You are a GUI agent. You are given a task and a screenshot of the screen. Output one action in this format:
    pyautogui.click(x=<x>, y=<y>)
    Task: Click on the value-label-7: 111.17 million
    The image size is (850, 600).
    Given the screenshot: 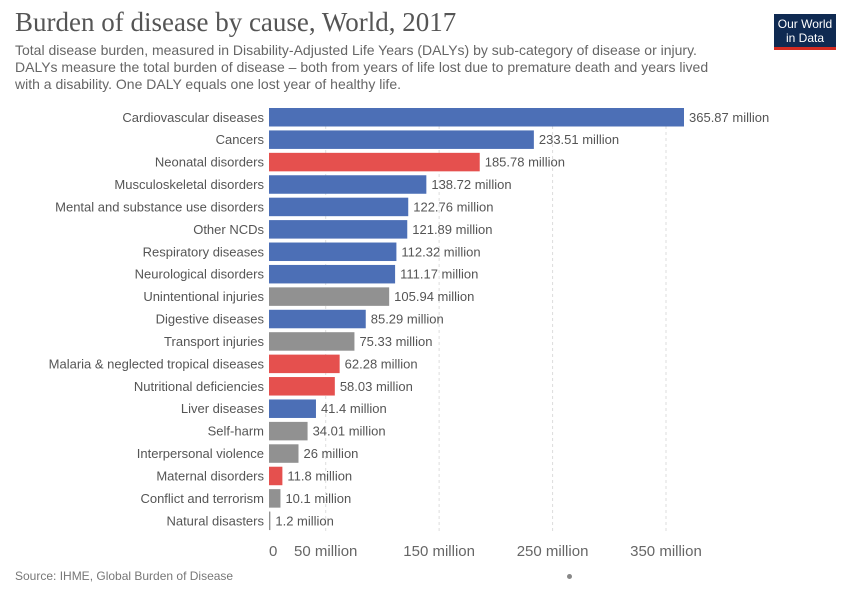 What is the action you would take?
    pyautogui.click(x=439, y=274)
    